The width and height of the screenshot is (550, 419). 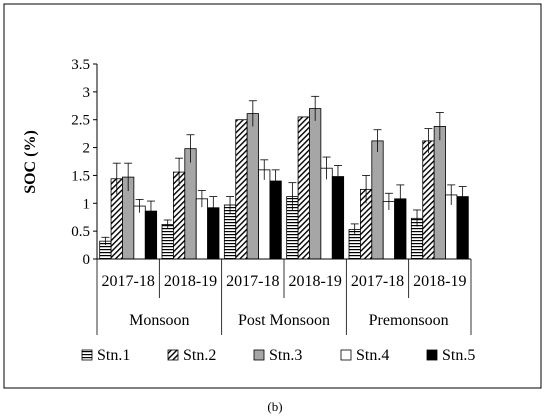 What do you see at coordinates (372, 355) in the screenshot?
I see `legend-label: Stn.4` at bounding box center [372, 355].